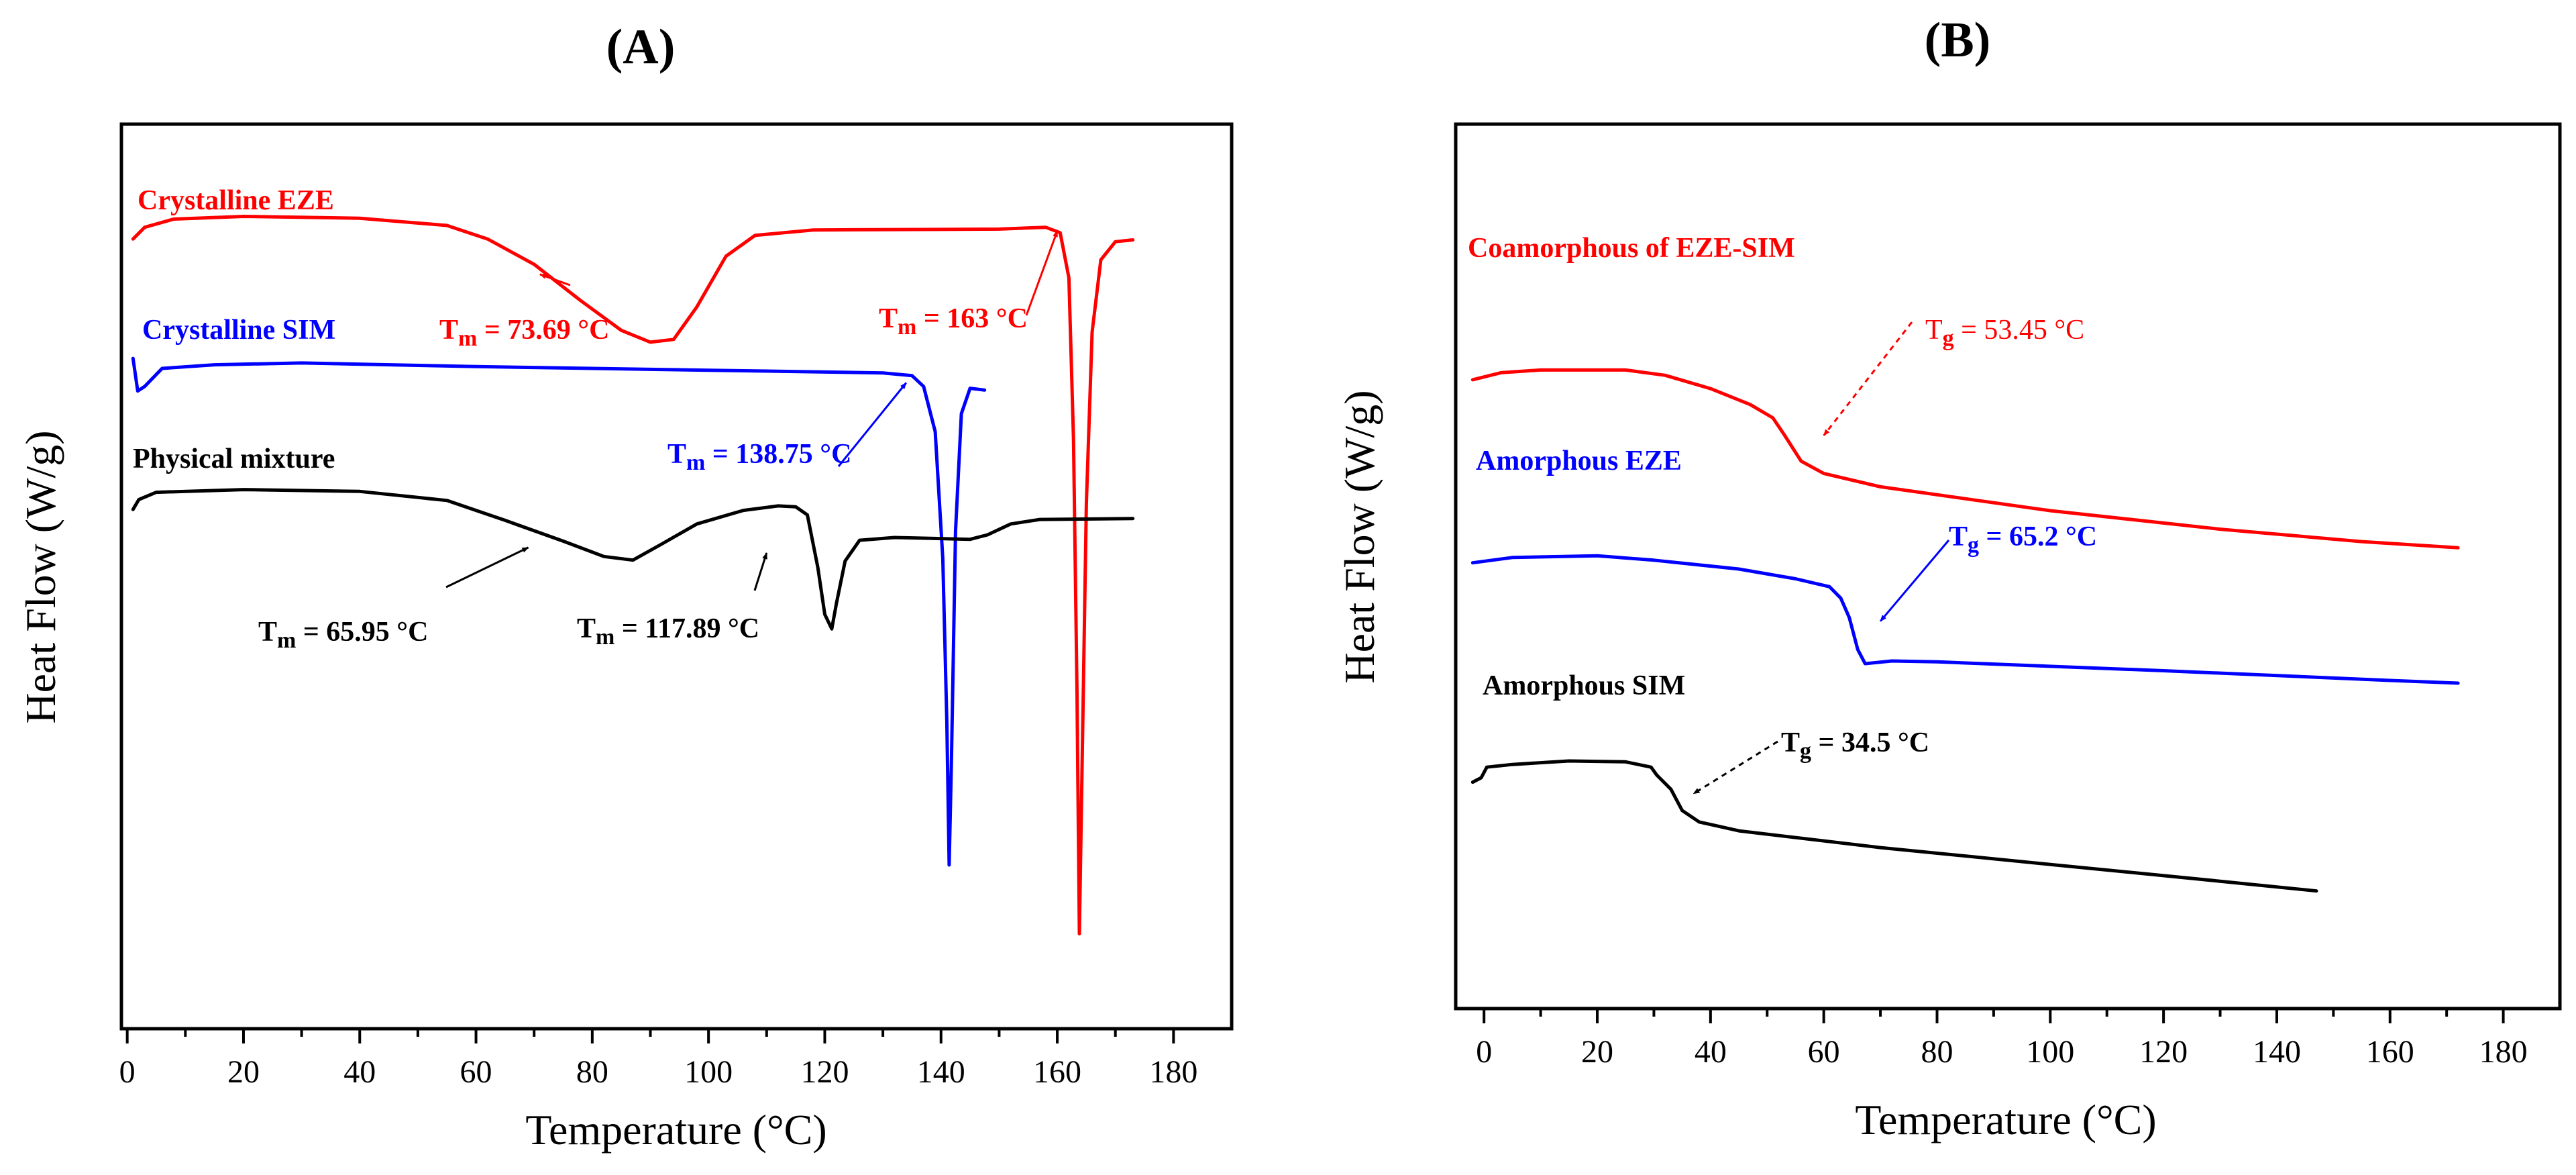 This screenshot has height=1175, width=2576. Describe the element at coordinates (1579, 461) in the screenshot. I see `curve-label-amorphous-eze: Amorphous EZE` at that location.